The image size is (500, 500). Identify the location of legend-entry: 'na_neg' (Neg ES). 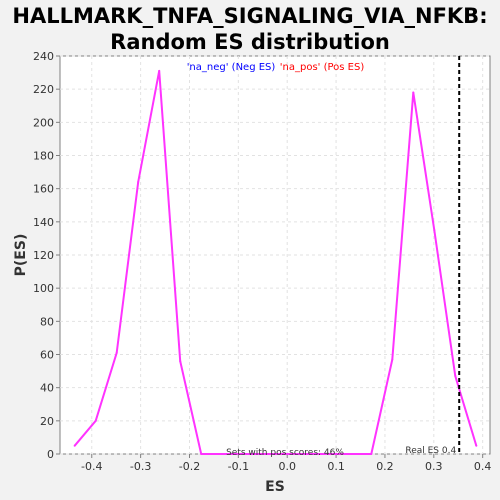
(231, 67).